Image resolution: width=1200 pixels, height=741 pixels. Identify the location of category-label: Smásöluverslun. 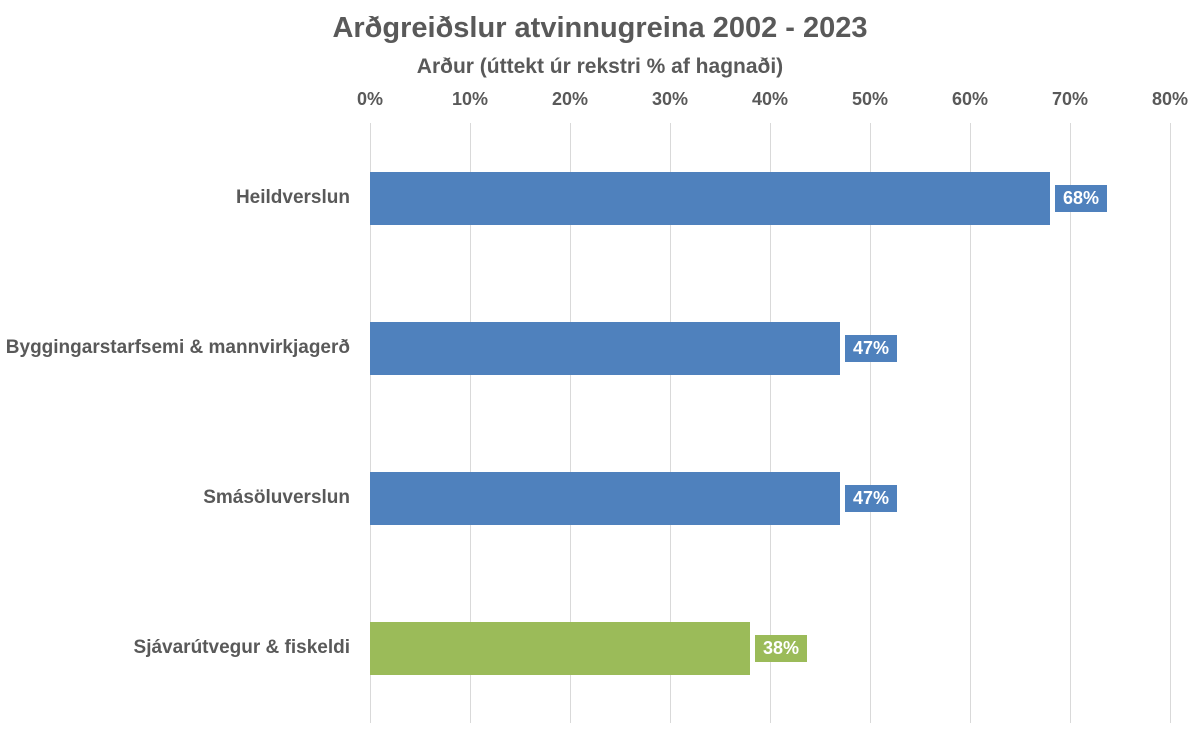
(276, 498).